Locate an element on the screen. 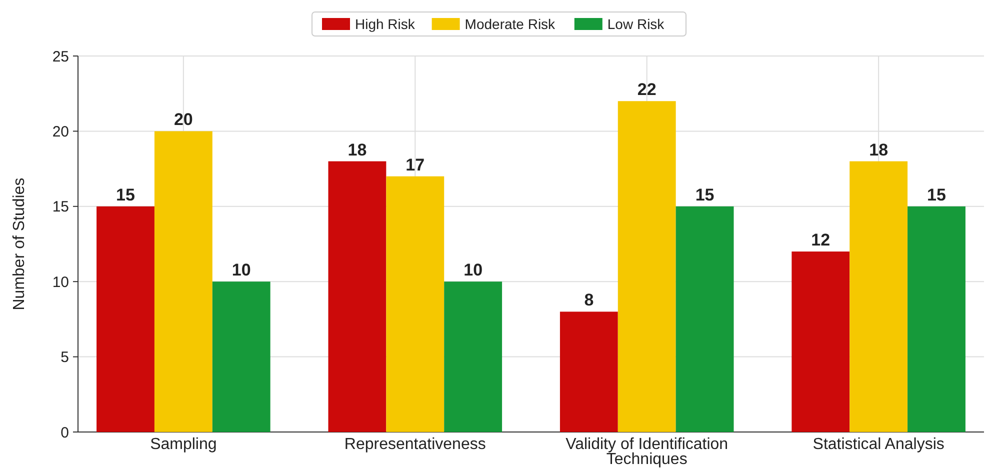 Image resolution: width=998 pixels, height=474 pixels. y-axis-title: Number of Studies is located at coordinates (19, 244).